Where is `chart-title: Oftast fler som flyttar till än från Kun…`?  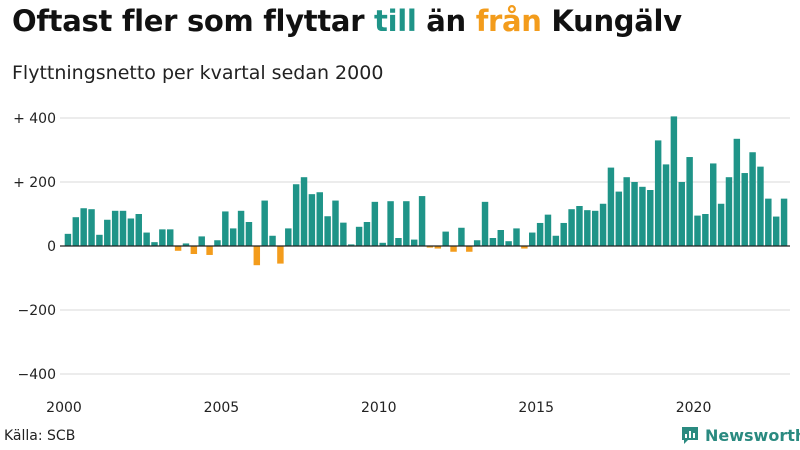
chart-title: Oftast fler som flyttar till än från Kun… is located at coordinates (347, 21).